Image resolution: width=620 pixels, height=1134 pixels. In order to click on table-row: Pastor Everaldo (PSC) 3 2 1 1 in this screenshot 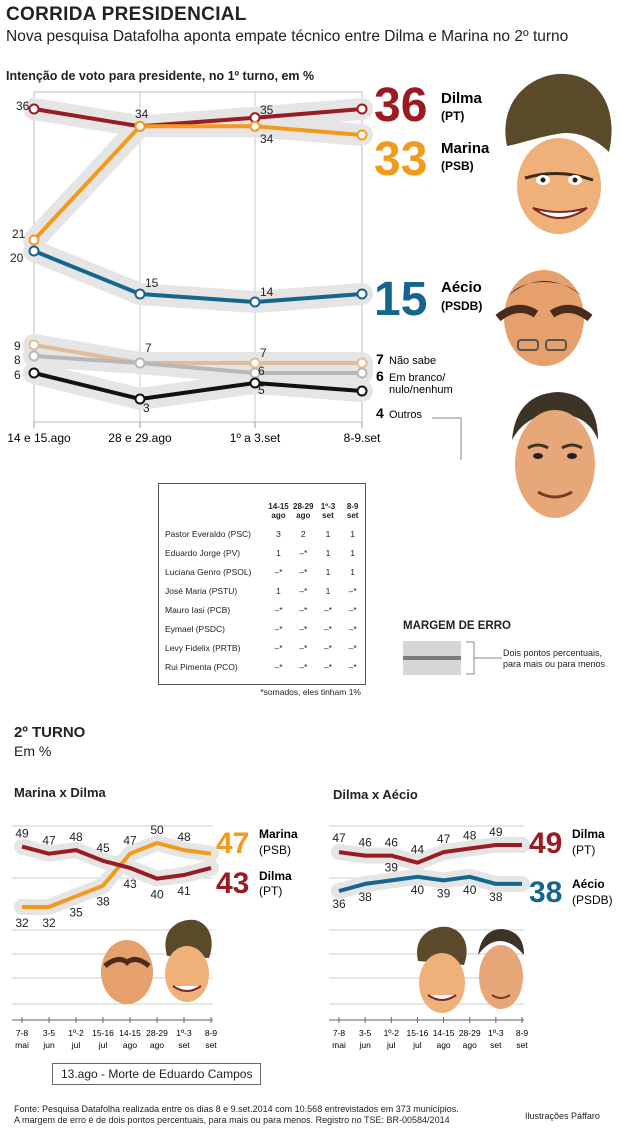, I will do `click(265, 533)`.